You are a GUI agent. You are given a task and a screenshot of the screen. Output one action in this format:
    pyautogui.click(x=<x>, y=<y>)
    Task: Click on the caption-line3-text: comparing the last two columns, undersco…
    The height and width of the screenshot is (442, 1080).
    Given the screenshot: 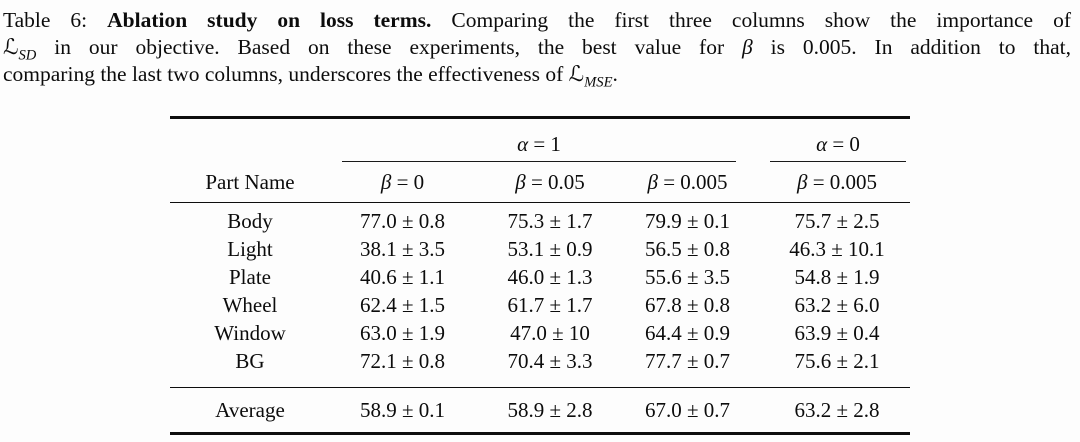 What is the action you would take?
    pyautogui.click(x=286, y=74)
    